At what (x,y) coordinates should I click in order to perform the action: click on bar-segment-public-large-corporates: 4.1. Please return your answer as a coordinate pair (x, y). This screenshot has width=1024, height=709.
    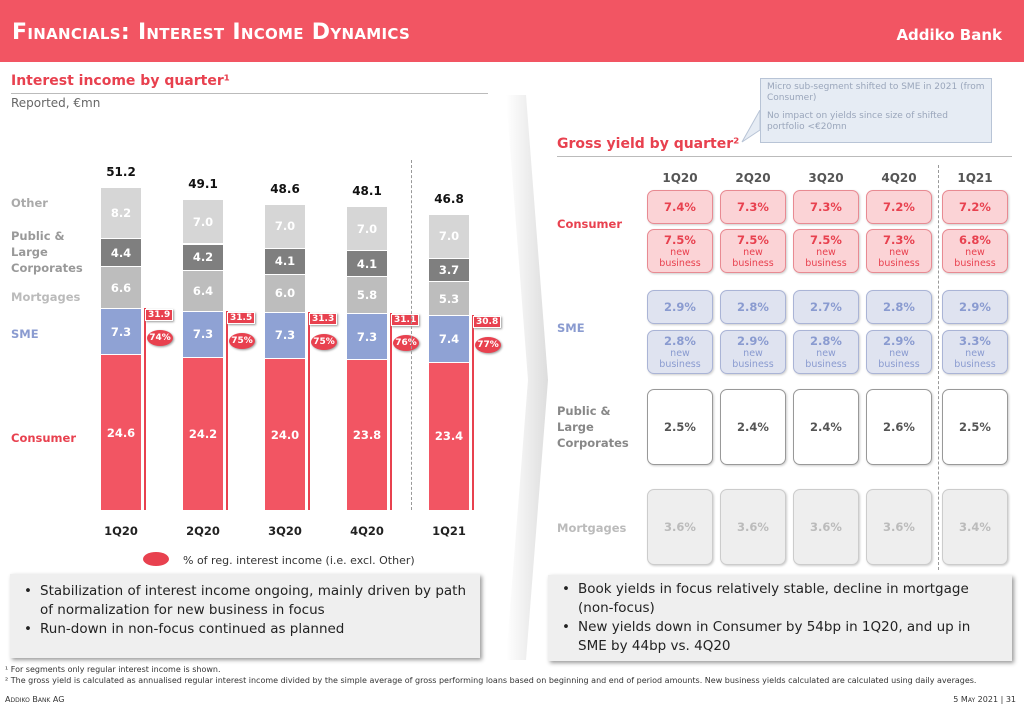
    Looking at the image, I should click on (367, 263).